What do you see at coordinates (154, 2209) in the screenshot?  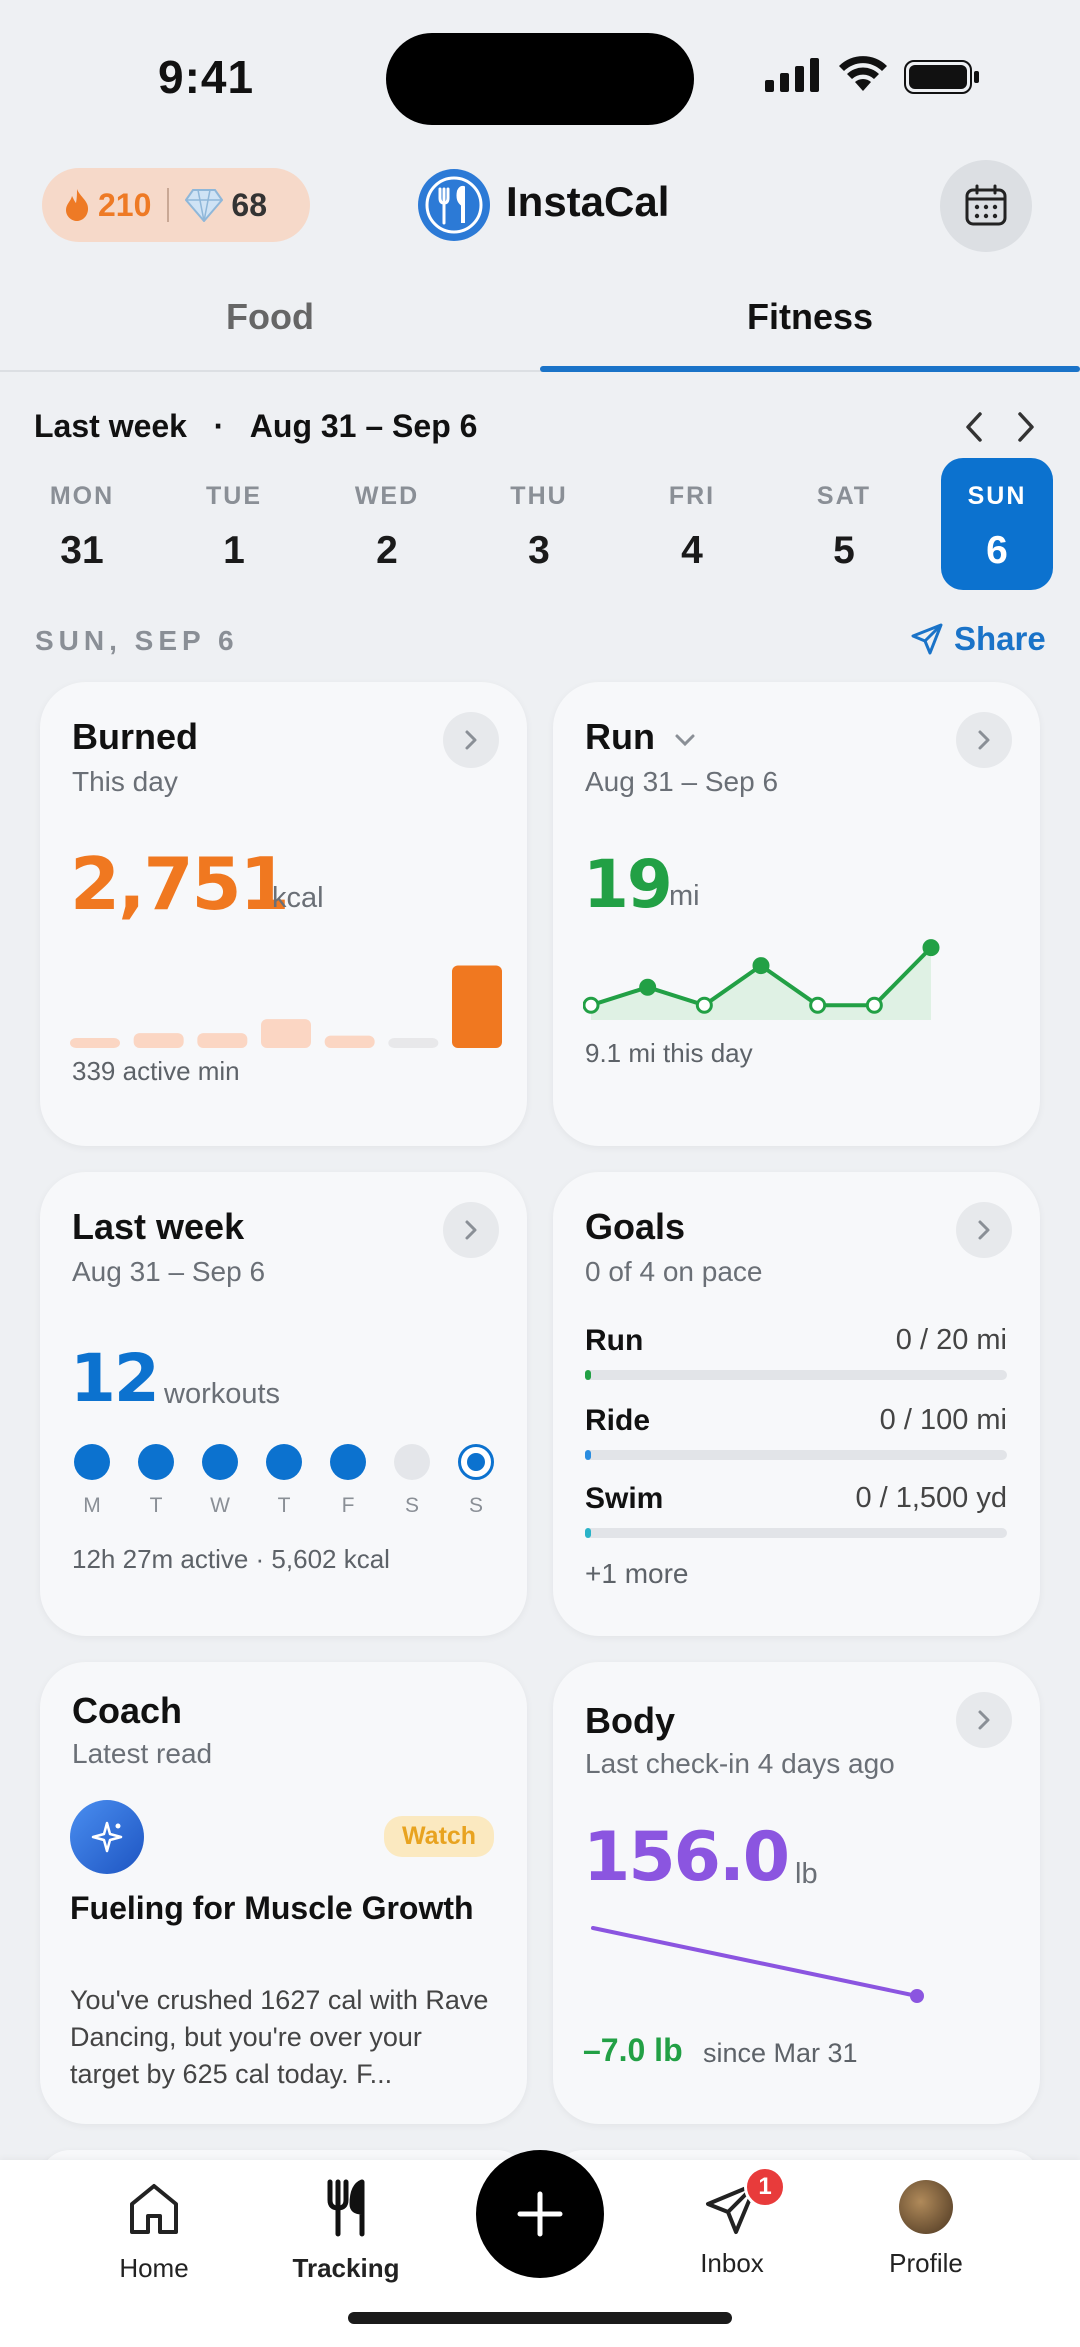 I see `home-icon` at bounding box center [154, 2209].